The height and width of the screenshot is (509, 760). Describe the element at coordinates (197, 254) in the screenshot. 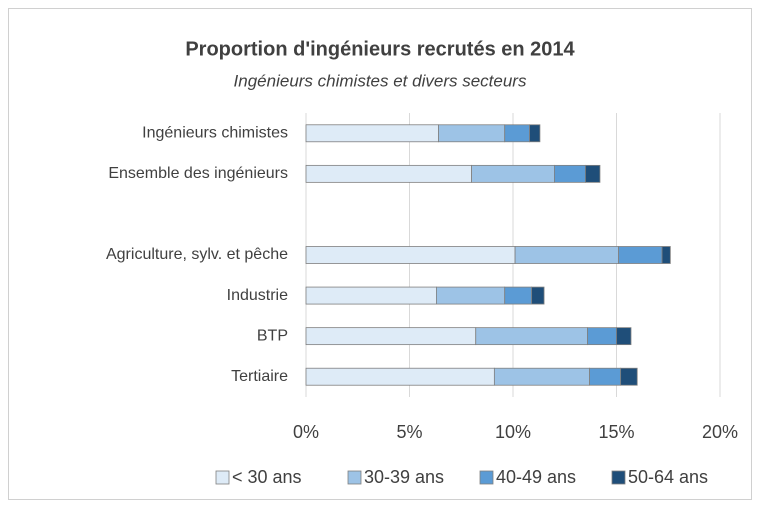

I see `y-tick-label: Agriculture, sylv. et pêche` at that location.